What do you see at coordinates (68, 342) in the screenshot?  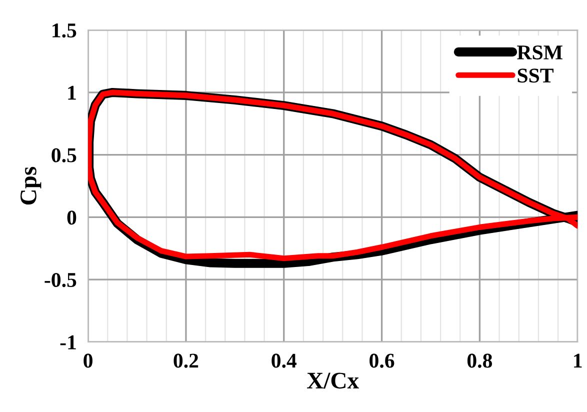 I see `y-tick-label: -1` at bounding box center [68, 342].